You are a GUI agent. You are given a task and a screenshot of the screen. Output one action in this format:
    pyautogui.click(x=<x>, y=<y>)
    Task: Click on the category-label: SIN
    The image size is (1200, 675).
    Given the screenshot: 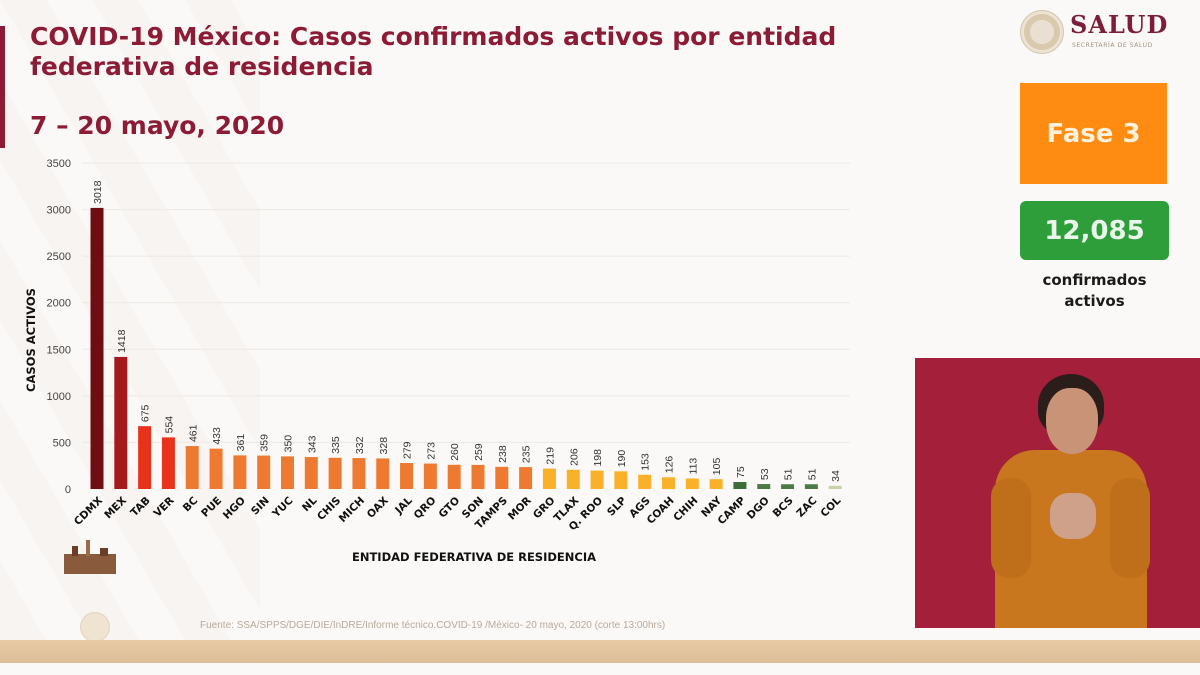 What is the action you would take?
    pyautogui.click(x=260, y=506)
    